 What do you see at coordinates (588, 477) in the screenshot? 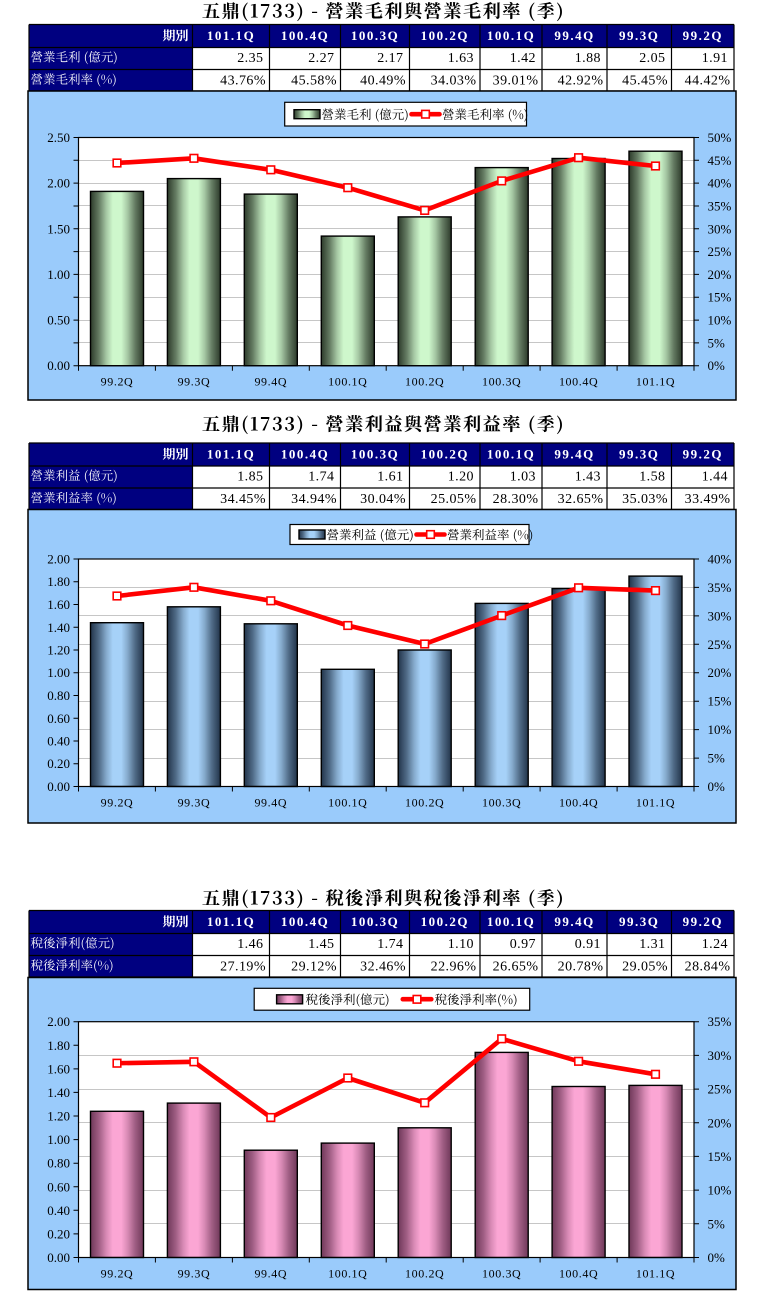
I see `svg-text: 1.43` at bounding box center [588, 477].